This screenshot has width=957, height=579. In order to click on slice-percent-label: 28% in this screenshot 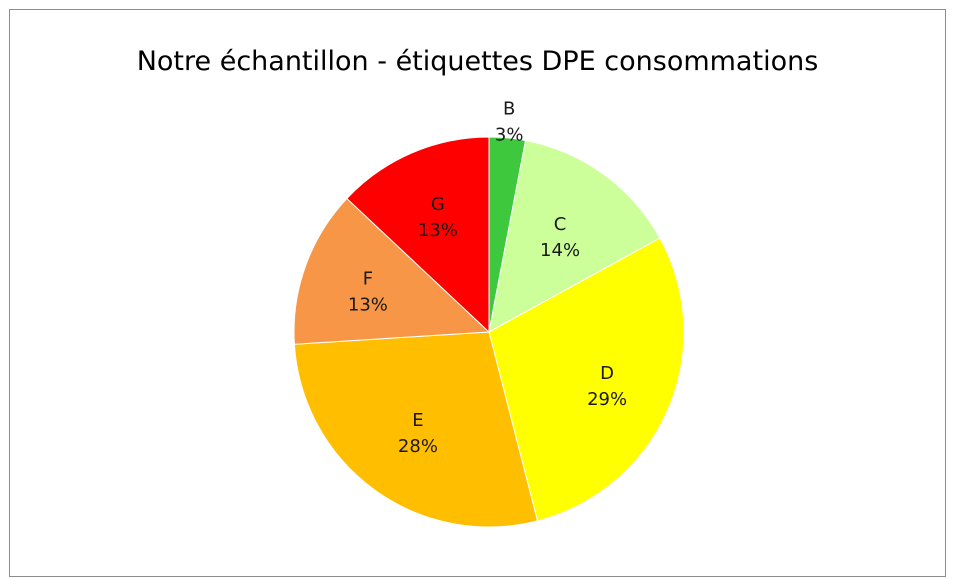, I will do `click(418, 446)`.